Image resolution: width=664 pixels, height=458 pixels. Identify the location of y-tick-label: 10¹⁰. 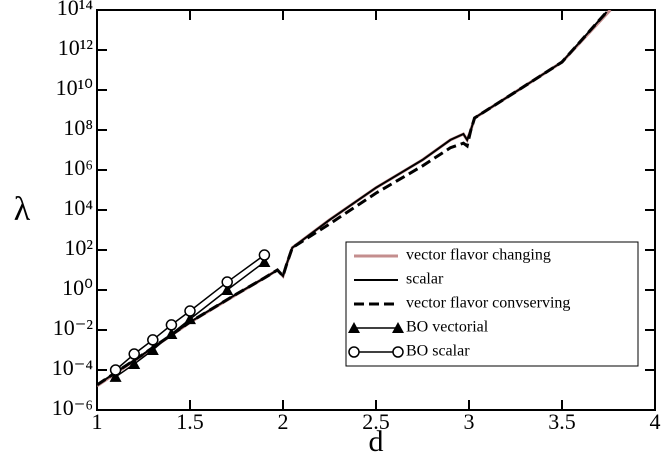
(75, 87).